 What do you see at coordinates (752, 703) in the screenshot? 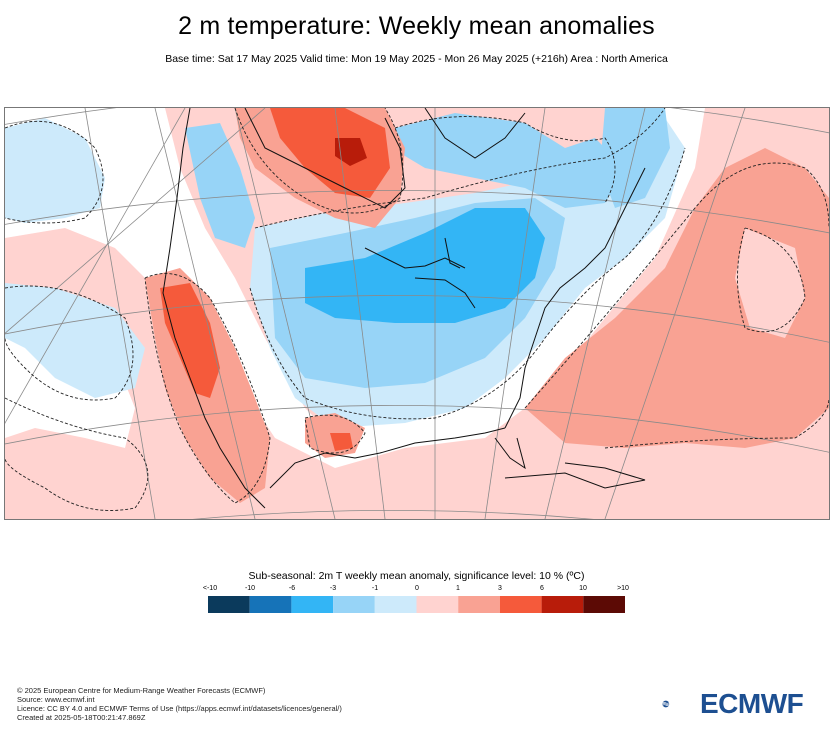
I see `ecmwf-logo-text: ECMWF` at bounding box center [752, 703].